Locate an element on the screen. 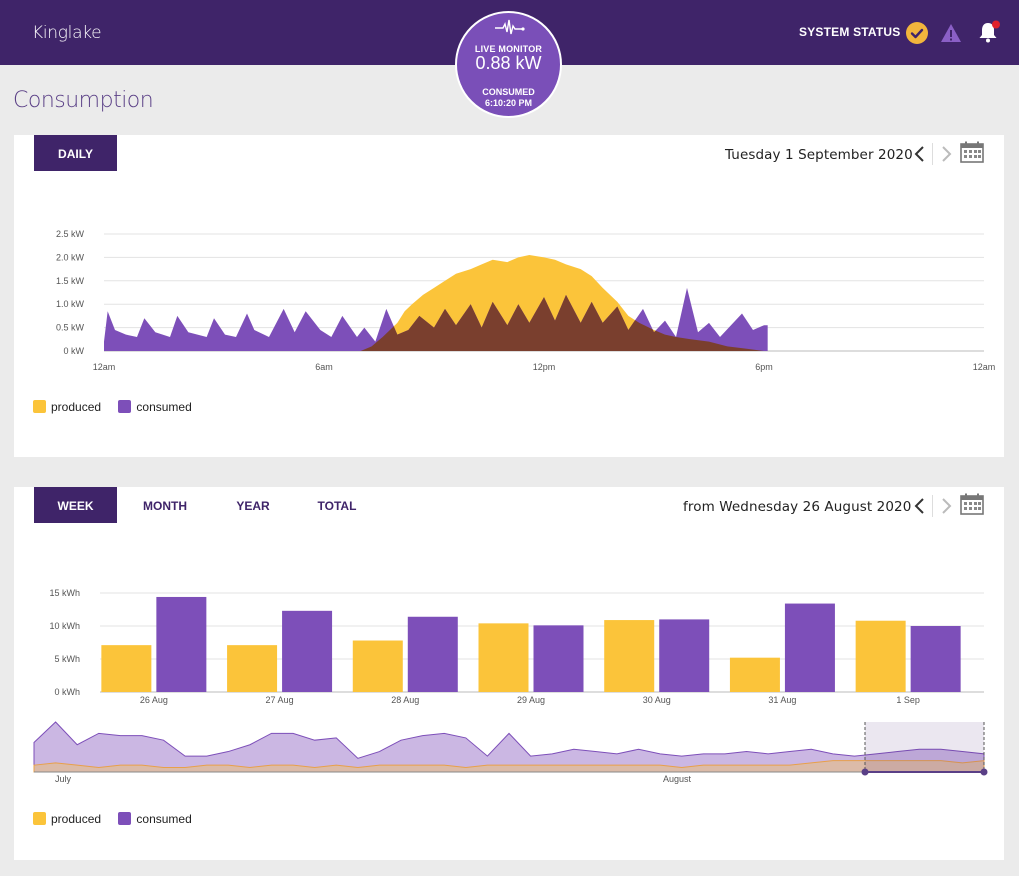 The width and height of the screenshot is (1019, 876). page-title: Consumption is located at coordinates (83, 100).